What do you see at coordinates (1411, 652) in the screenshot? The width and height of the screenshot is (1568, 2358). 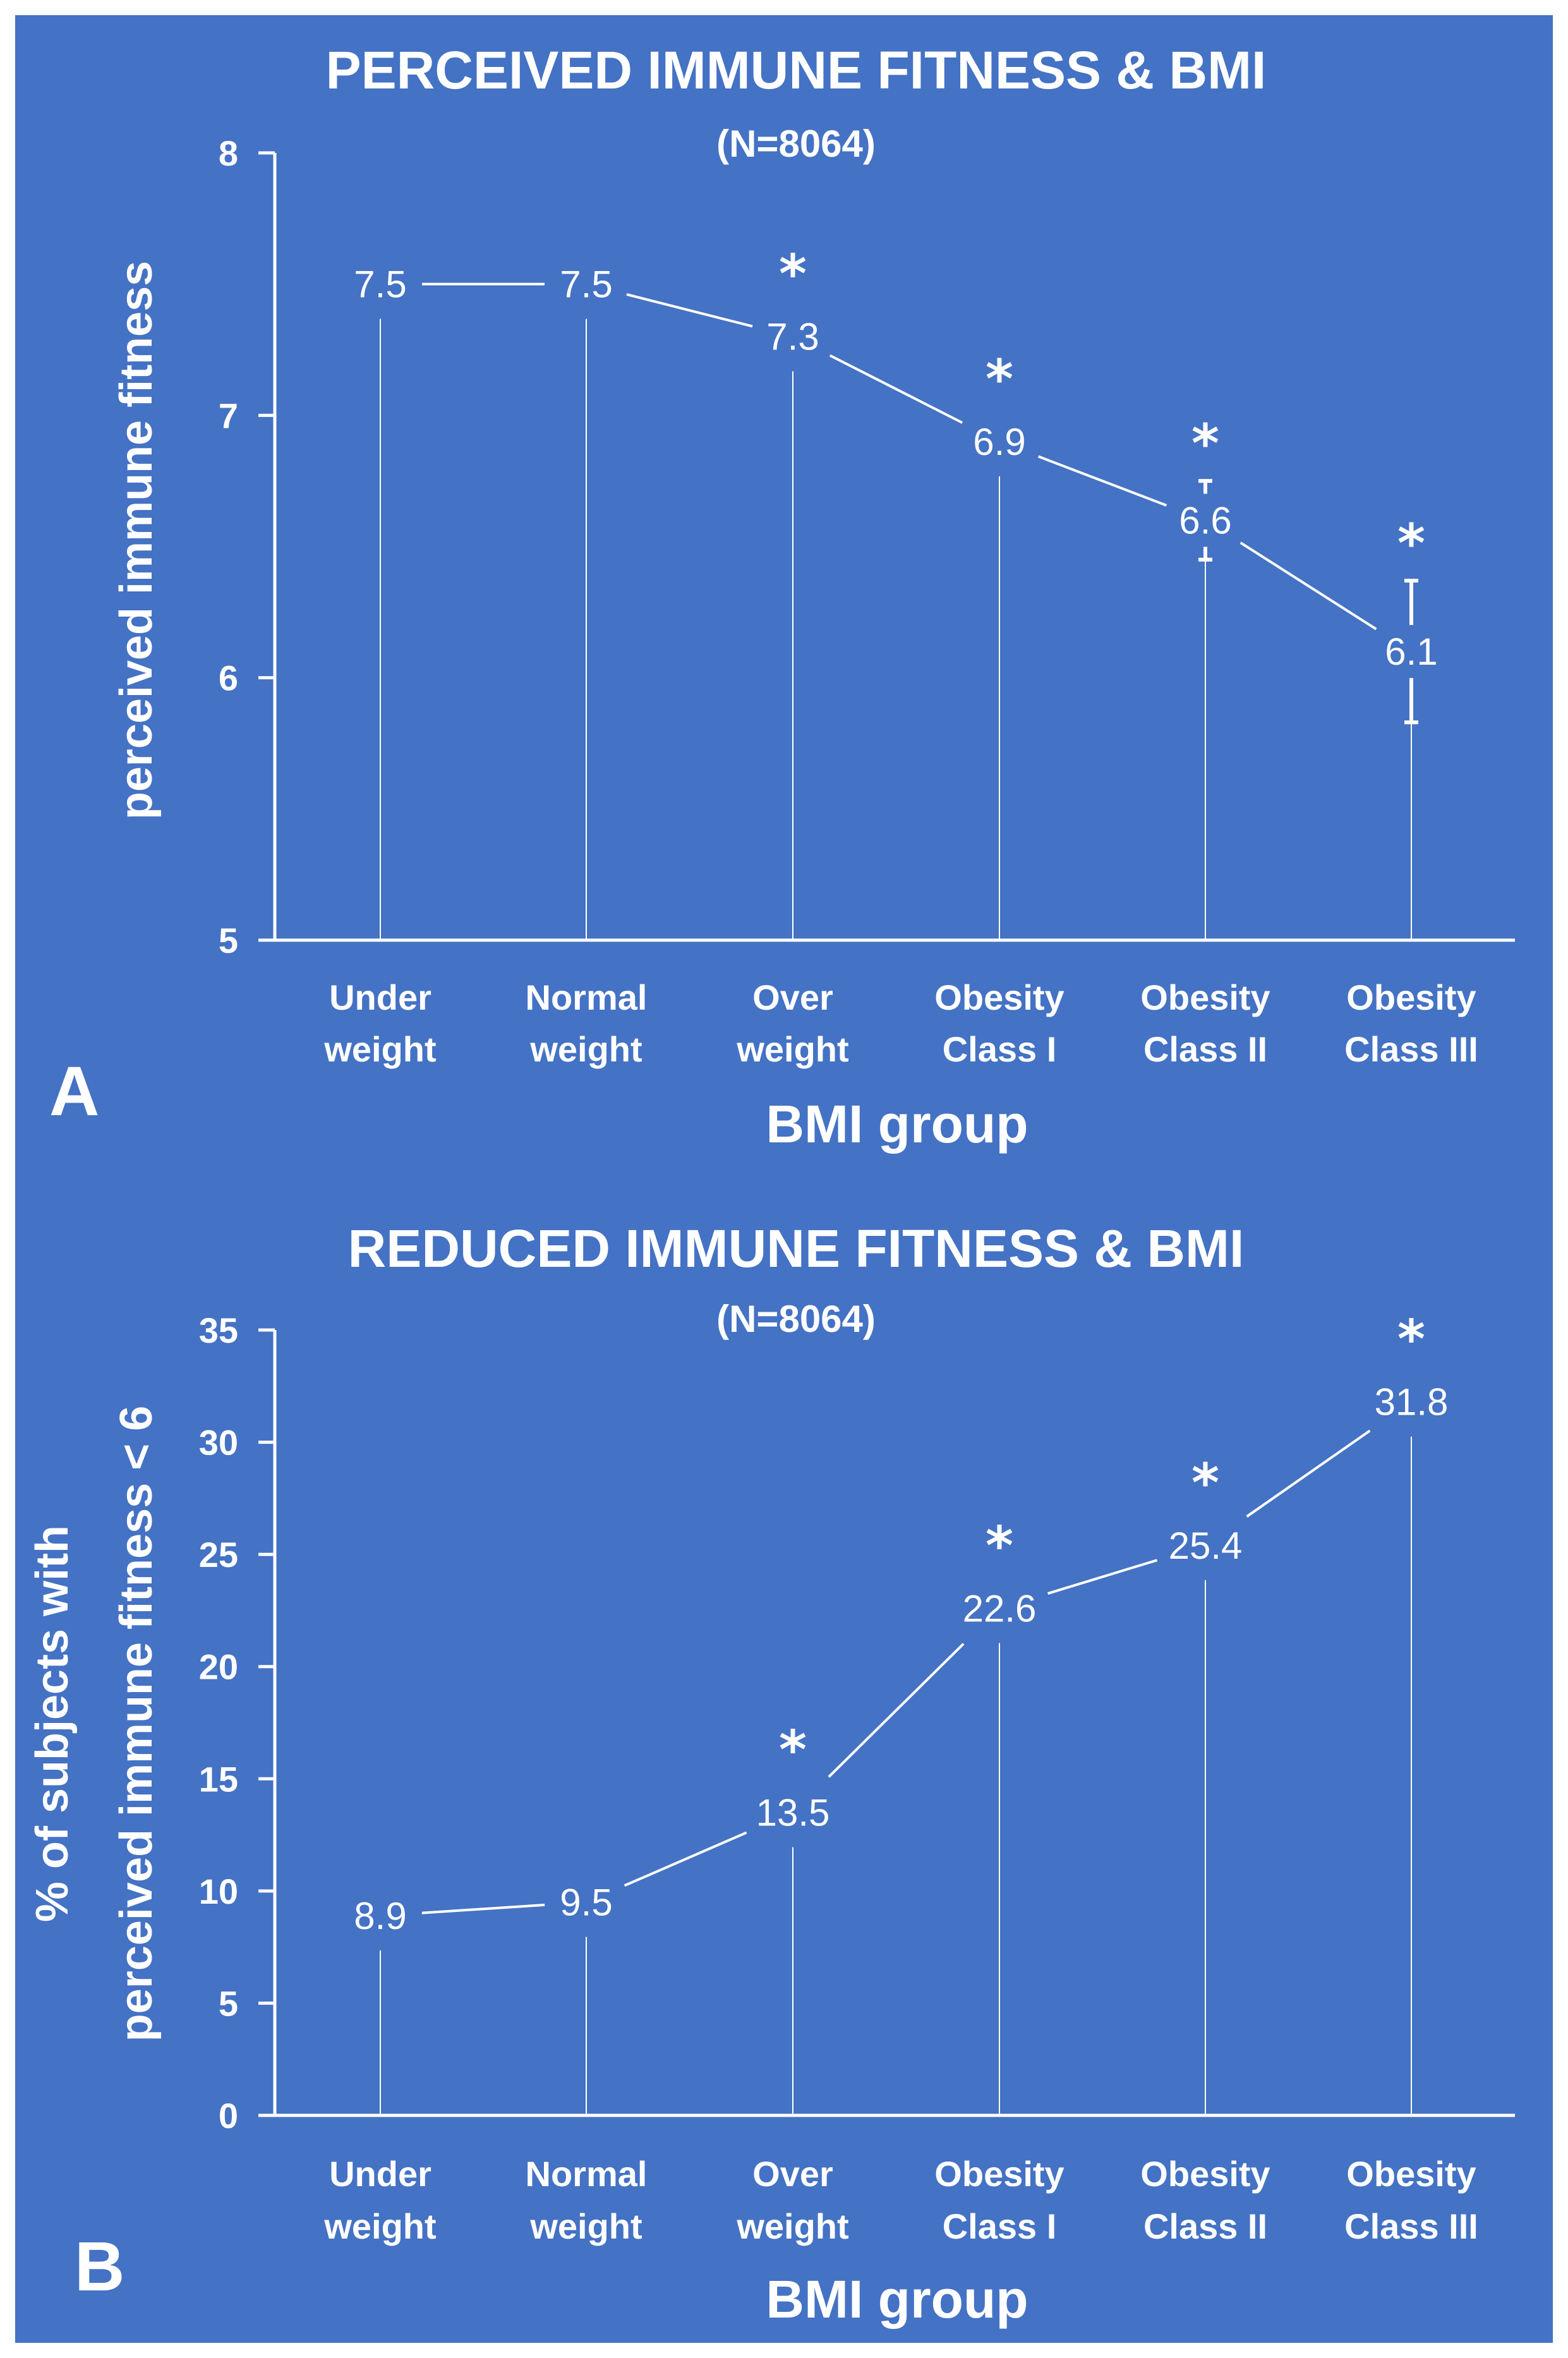 I see `data-label: 6.1` at bounding box center [1411, 652].